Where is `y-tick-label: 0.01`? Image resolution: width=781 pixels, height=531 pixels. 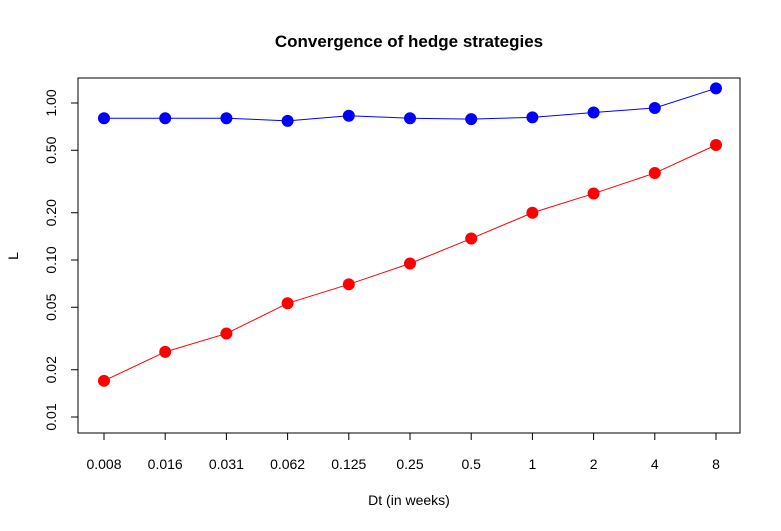 y-tick-label: 0.01 is located at coordinates (51, 416).